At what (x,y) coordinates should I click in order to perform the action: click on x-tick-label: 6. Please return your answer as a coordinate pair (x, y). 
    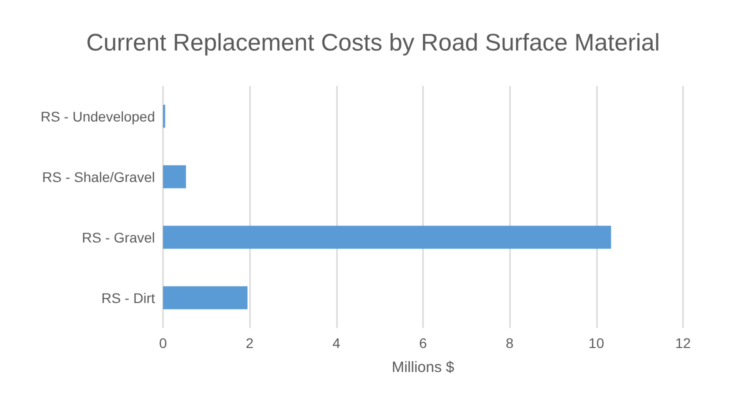
    Looking at the image, I should click on (423, 343).